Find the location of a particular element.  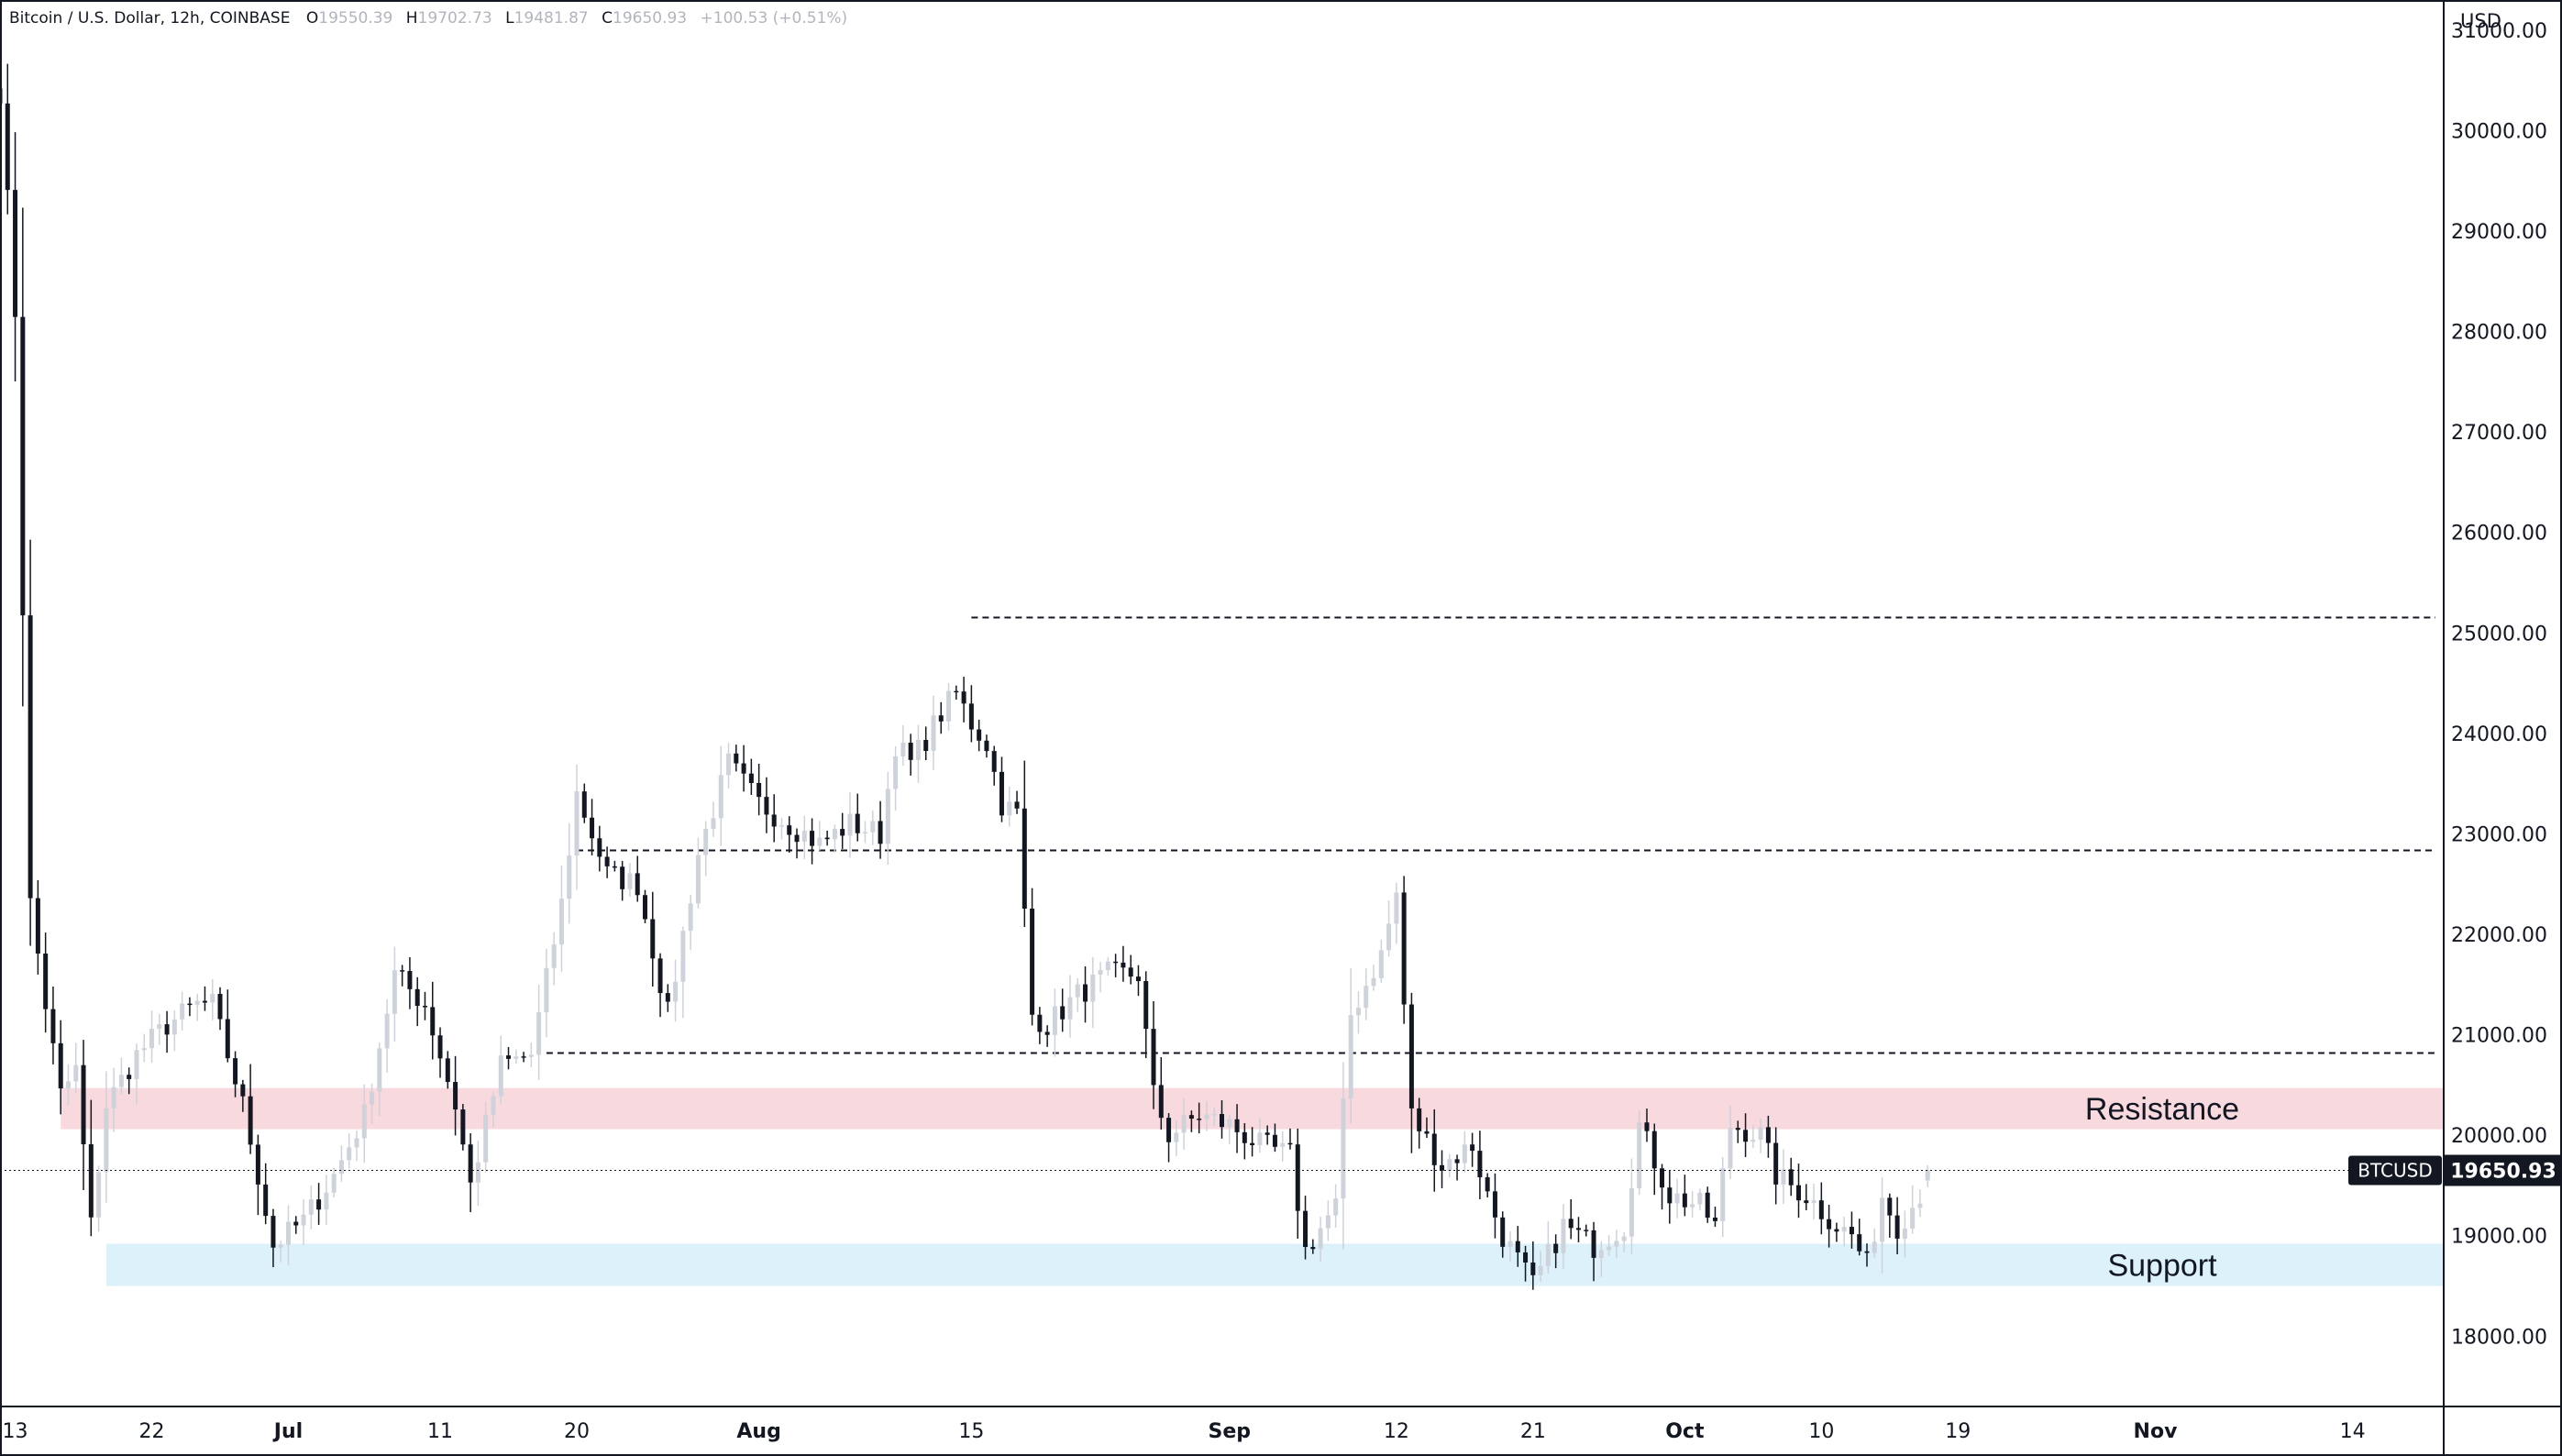

symbol-info: Bitcoin / U.S. Dollar, 12h, COINBASE is located at coordinates (150, 18).